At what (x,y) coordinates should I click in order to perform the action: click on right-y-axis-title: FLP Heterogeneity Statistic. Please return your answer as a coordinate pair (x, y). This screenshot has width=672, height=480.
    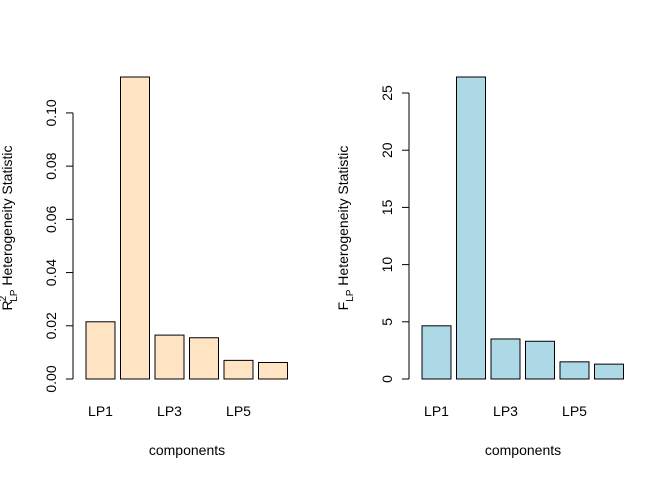
    Looking at the image, I should click on (345, 228).